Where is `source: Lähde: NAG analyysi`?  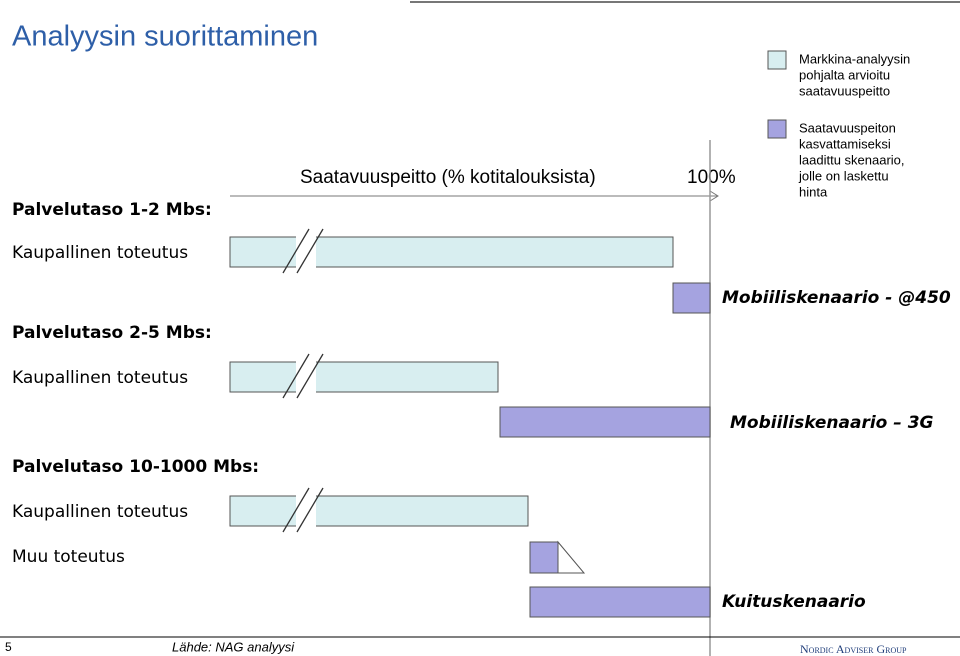
source: Lähde: NAG analyysi is located at coordinates (233, 646).